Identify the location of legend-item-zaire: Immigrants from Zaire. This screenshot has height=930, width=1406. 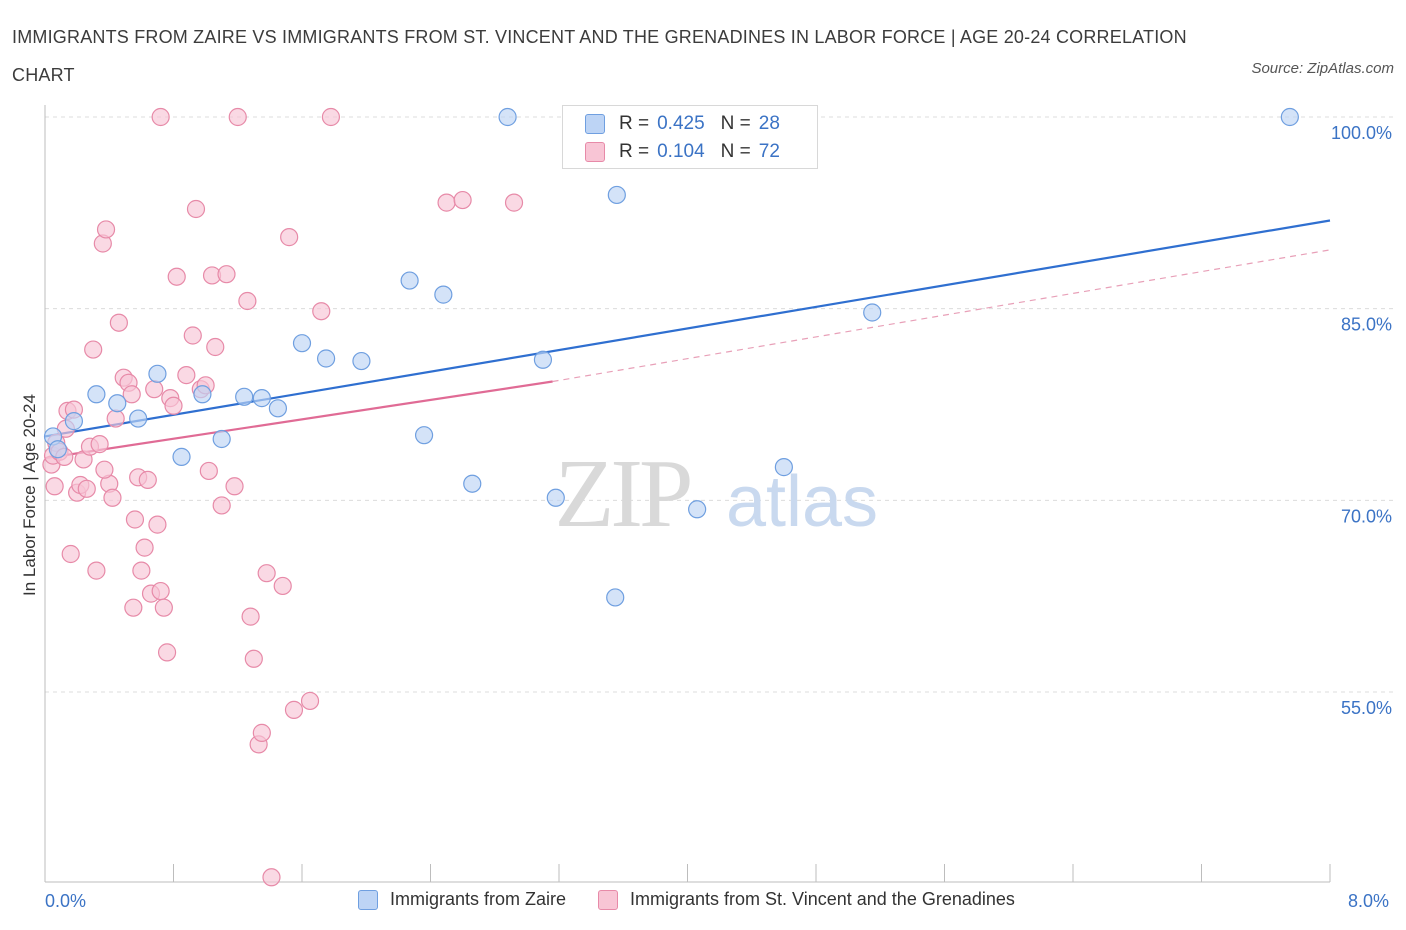
(462, 899).